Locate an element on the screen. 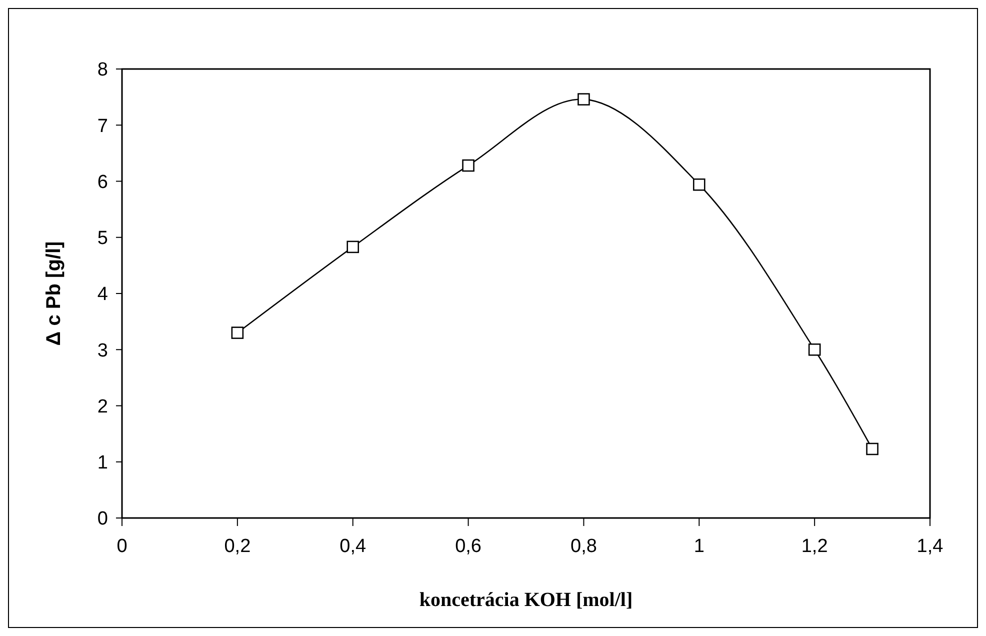  y-tick-label: 4 is located at coordinates (102, 295).